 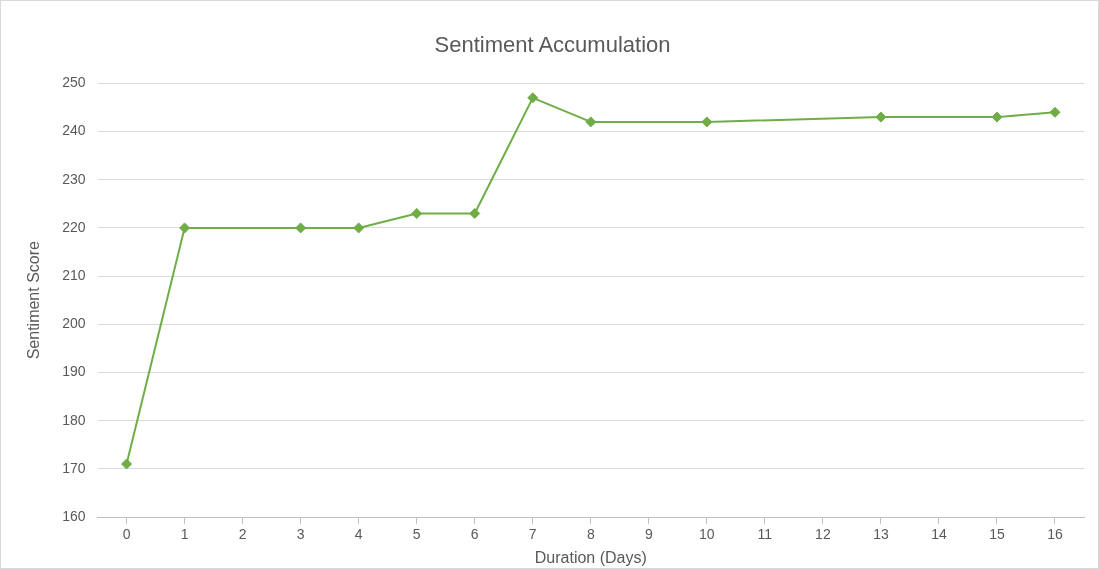 I want to click on x-tick-label: 7, so click(x=532, y=534).